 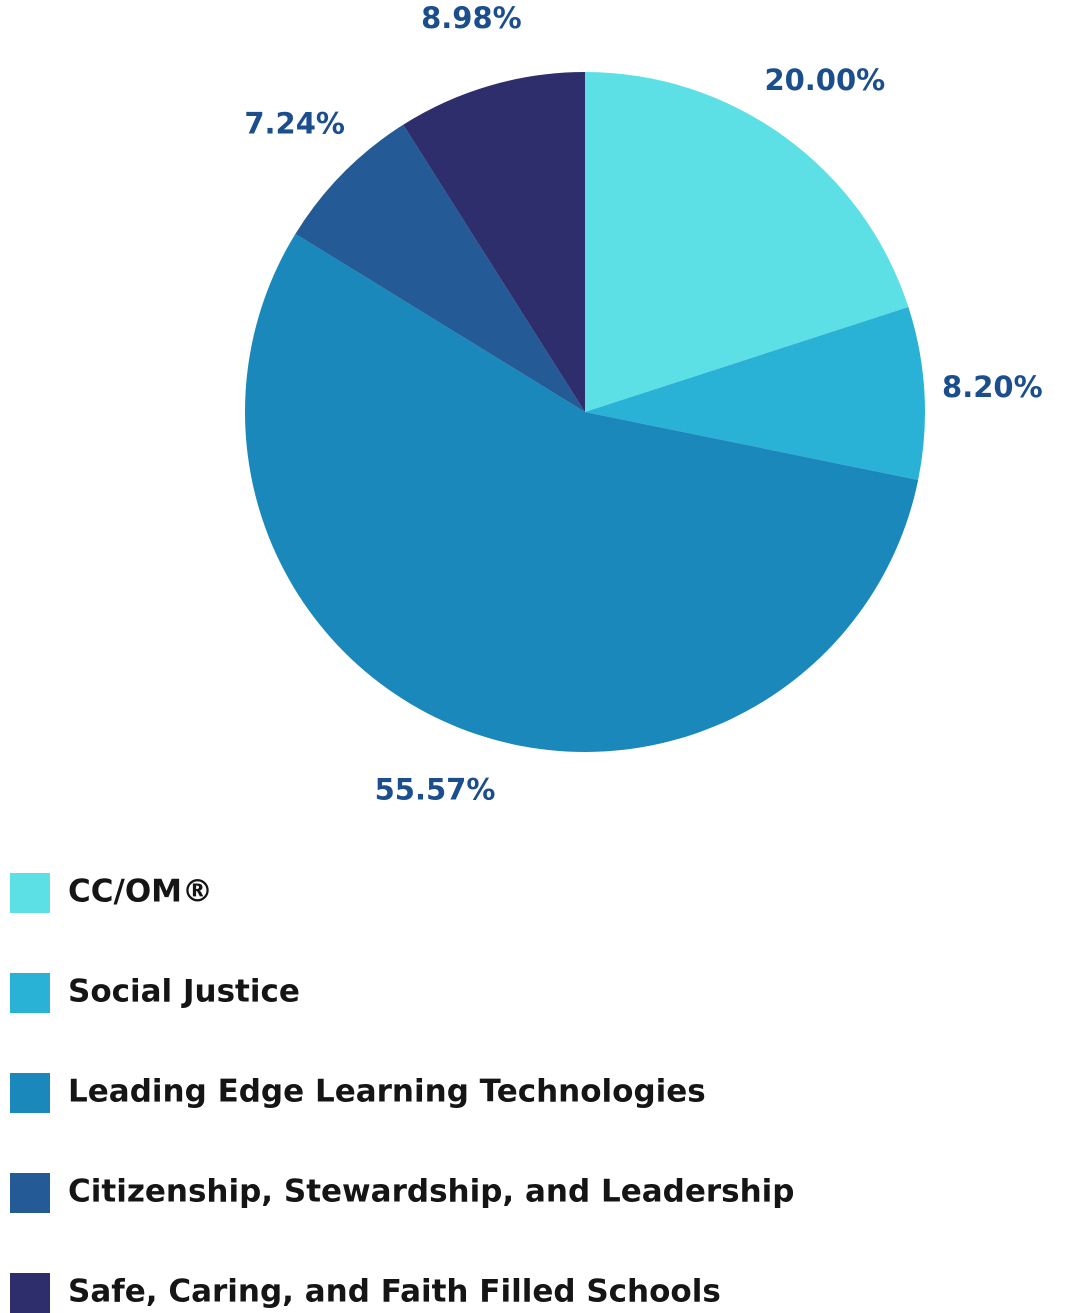 What do you see at coordinates (992, 387) in the screenshot?
I see `slice-label: 8.20%` at bounding box center [992, 387].